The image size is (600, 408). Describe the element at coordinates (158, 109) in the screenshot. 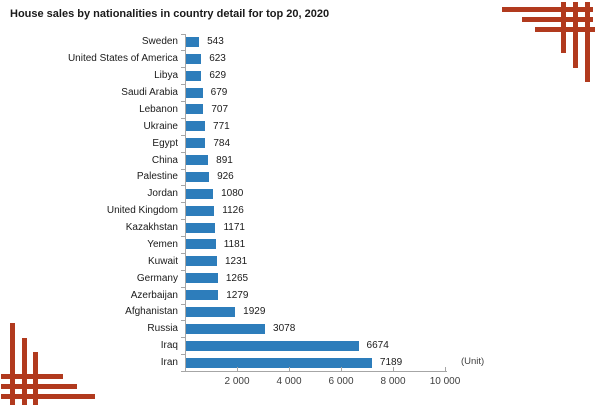

I see `category-label: Lebanon` at that location.